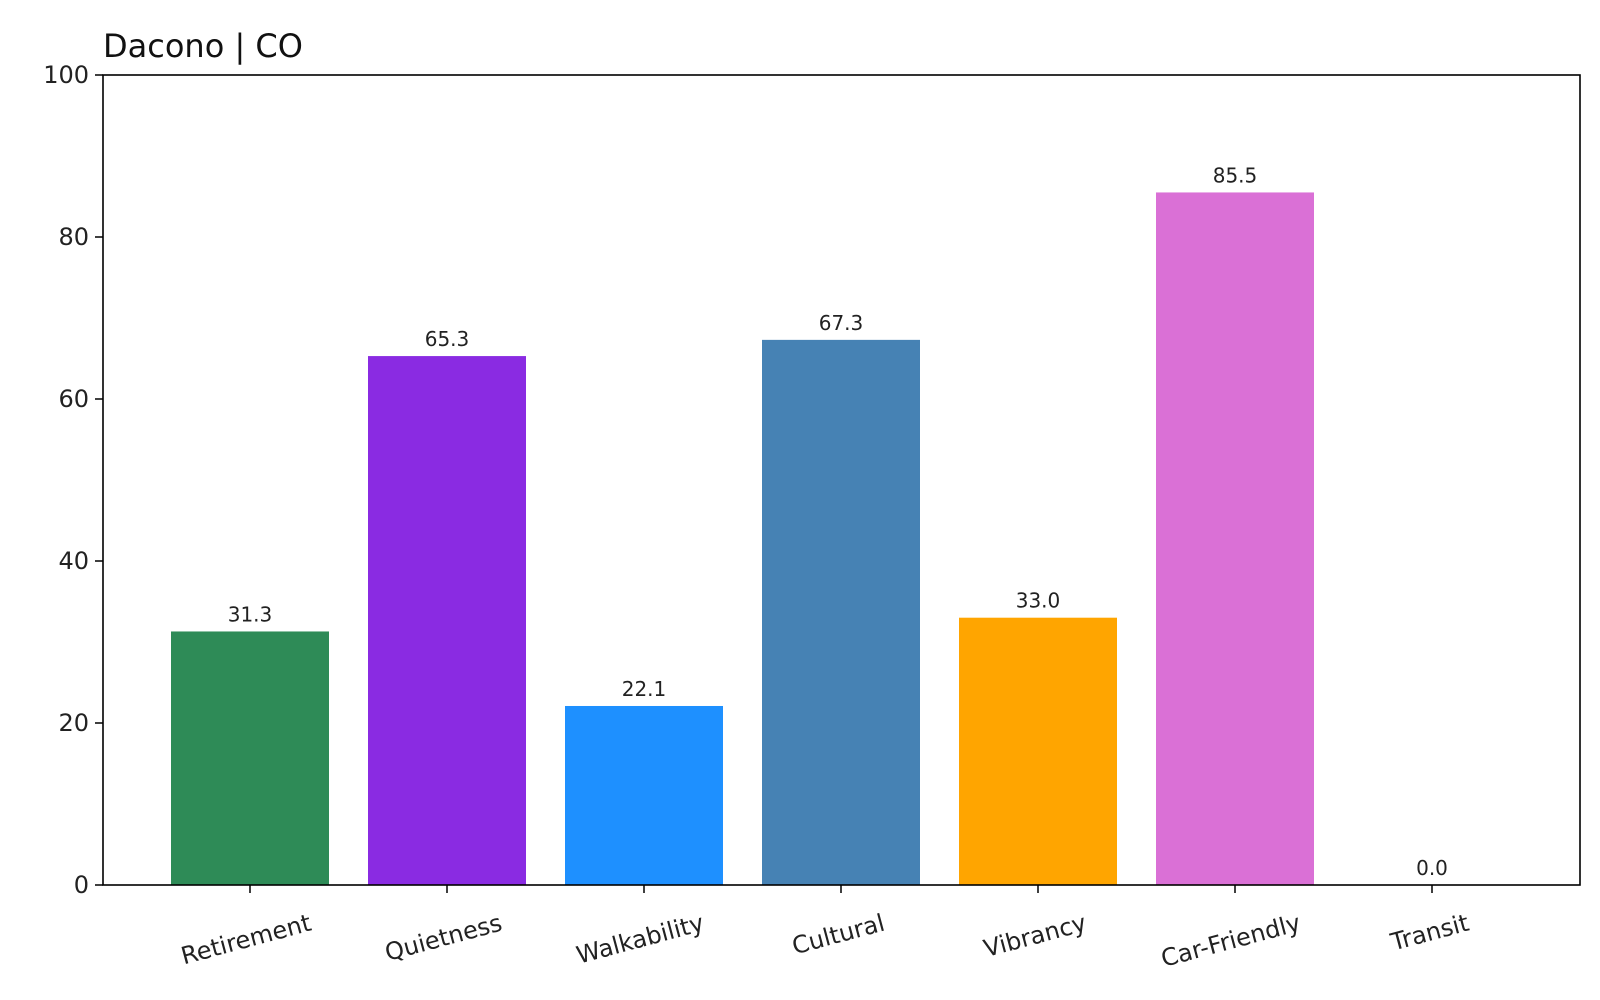 This screenshot has width=1600, height=1000. Describe the element at coordinates (1429, 933) in the screenshot. I see `x-tick-label-transit: Transit` at that location.